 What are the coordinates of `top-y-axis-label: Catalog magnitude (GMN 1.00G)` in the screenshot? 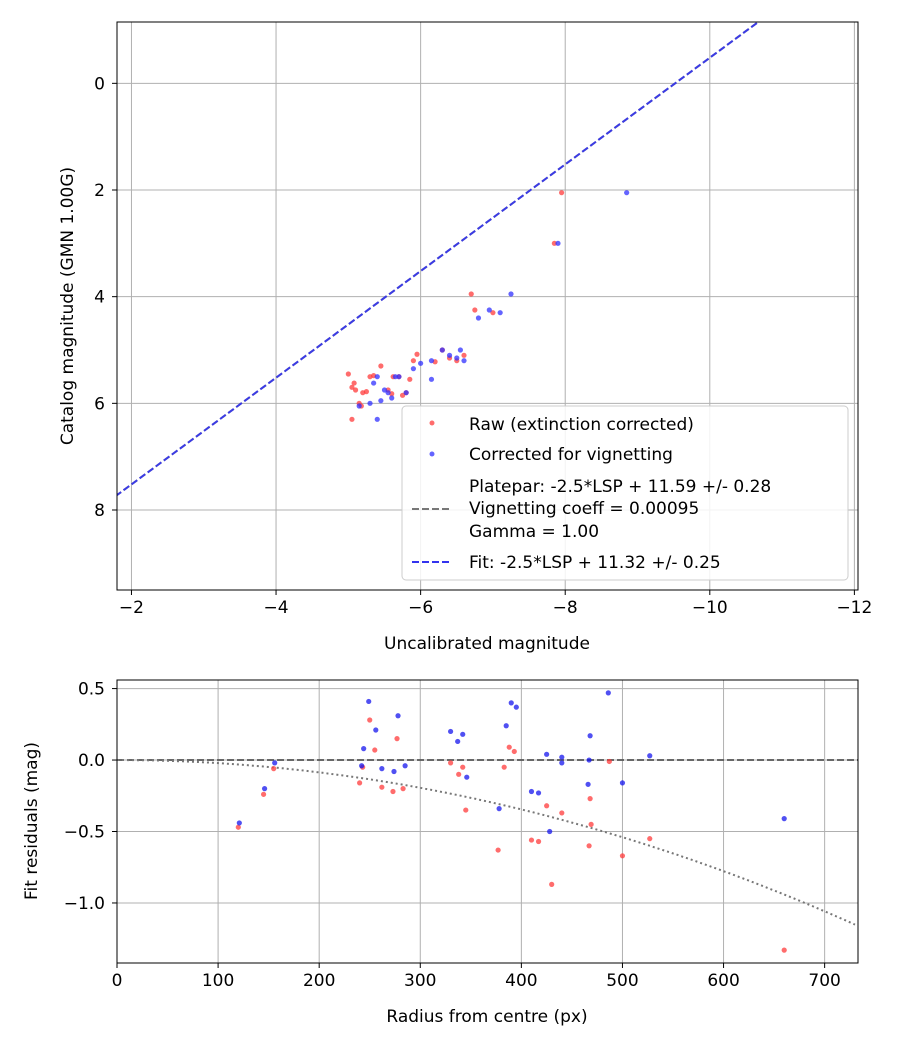 It's located at (68, 306).